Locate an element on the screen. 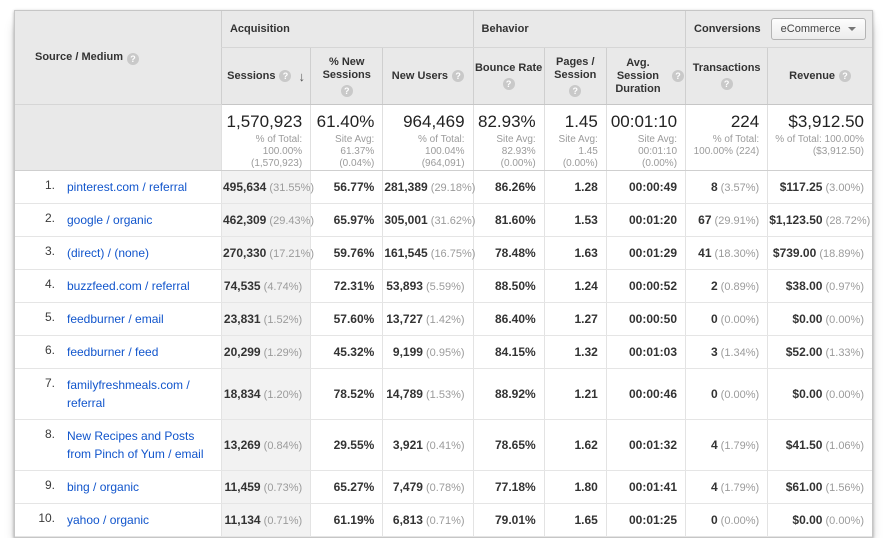 The width and height of the screenshot is (885, 538). metric-value: $52.00 is located at coordinates (804, 352).